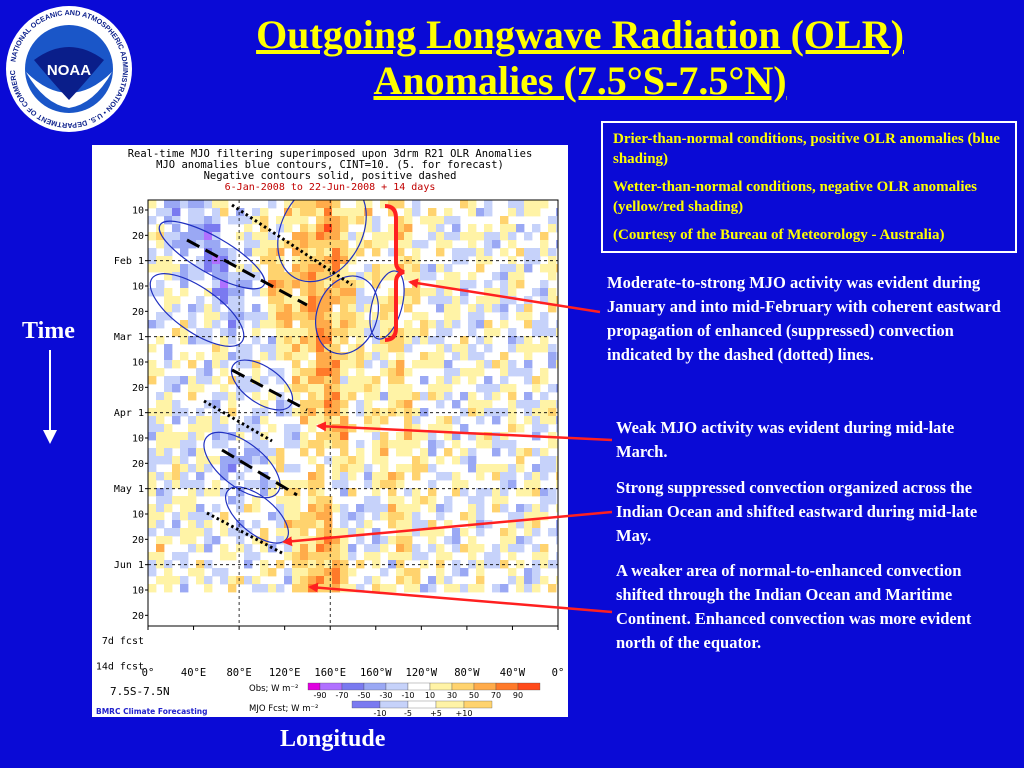 This screenshot has width=1024, height=768. Describe the element at coordinates (319, 695) in the screenshot. I see `obs-level-label: -90` at that location.